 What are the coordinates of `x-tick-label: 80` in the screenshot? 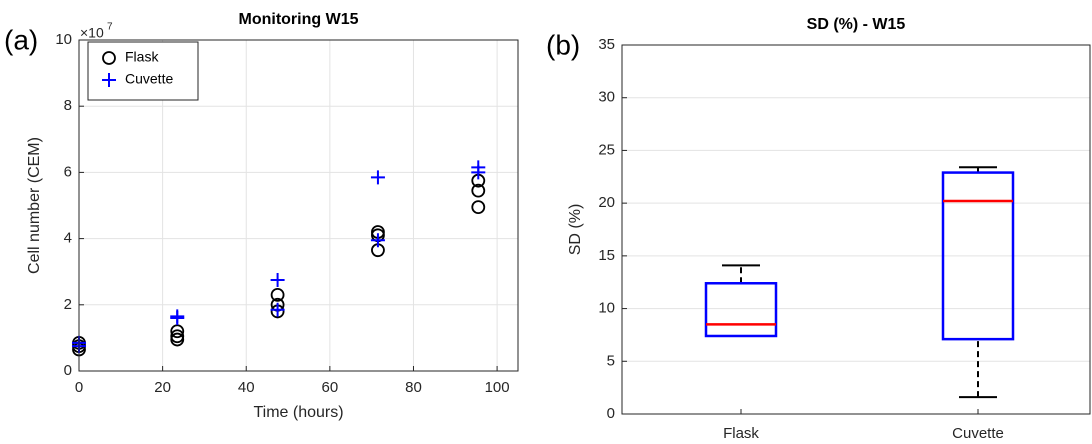 It's located at (413, 387).